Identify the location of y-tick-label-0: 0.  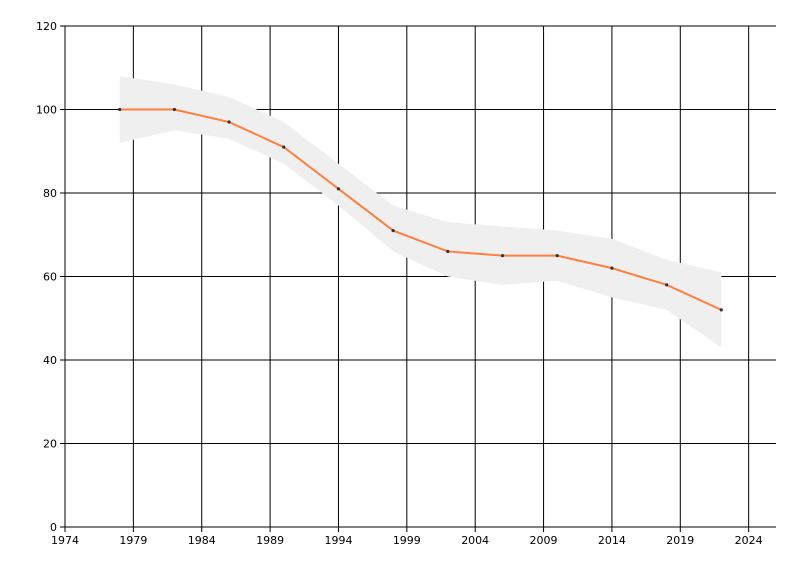
(53, 527).